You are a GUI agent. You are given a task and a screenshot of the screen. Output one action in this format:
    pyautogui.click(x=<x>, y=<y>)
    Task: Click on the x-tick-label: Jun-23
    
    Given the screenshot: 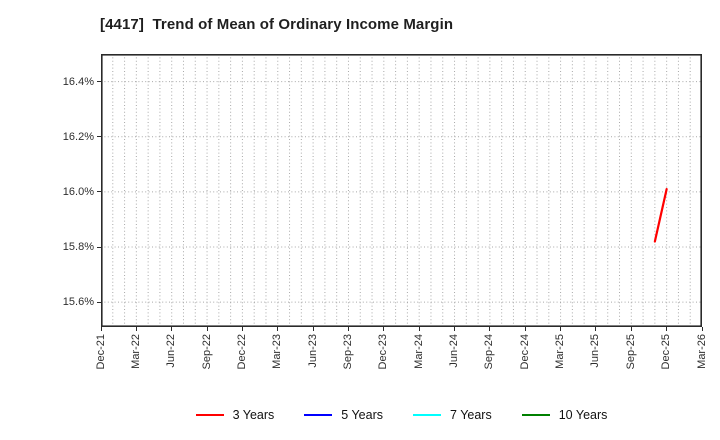 What is the action you would take?
    pyautogui.click(x=312, y=351)
    